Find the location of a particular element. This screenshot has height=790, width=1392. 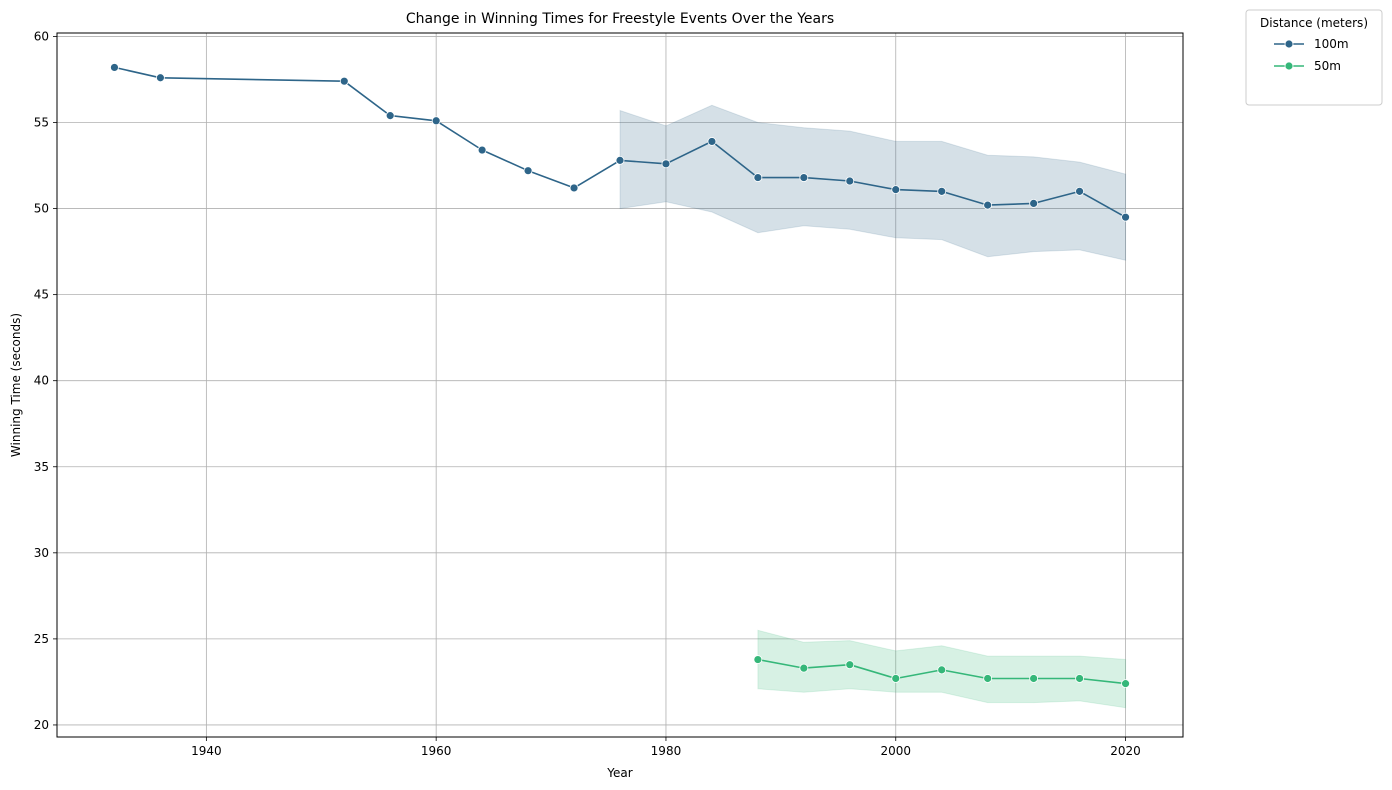

y-tick-label: 35 is located at coordinates (41, 467).